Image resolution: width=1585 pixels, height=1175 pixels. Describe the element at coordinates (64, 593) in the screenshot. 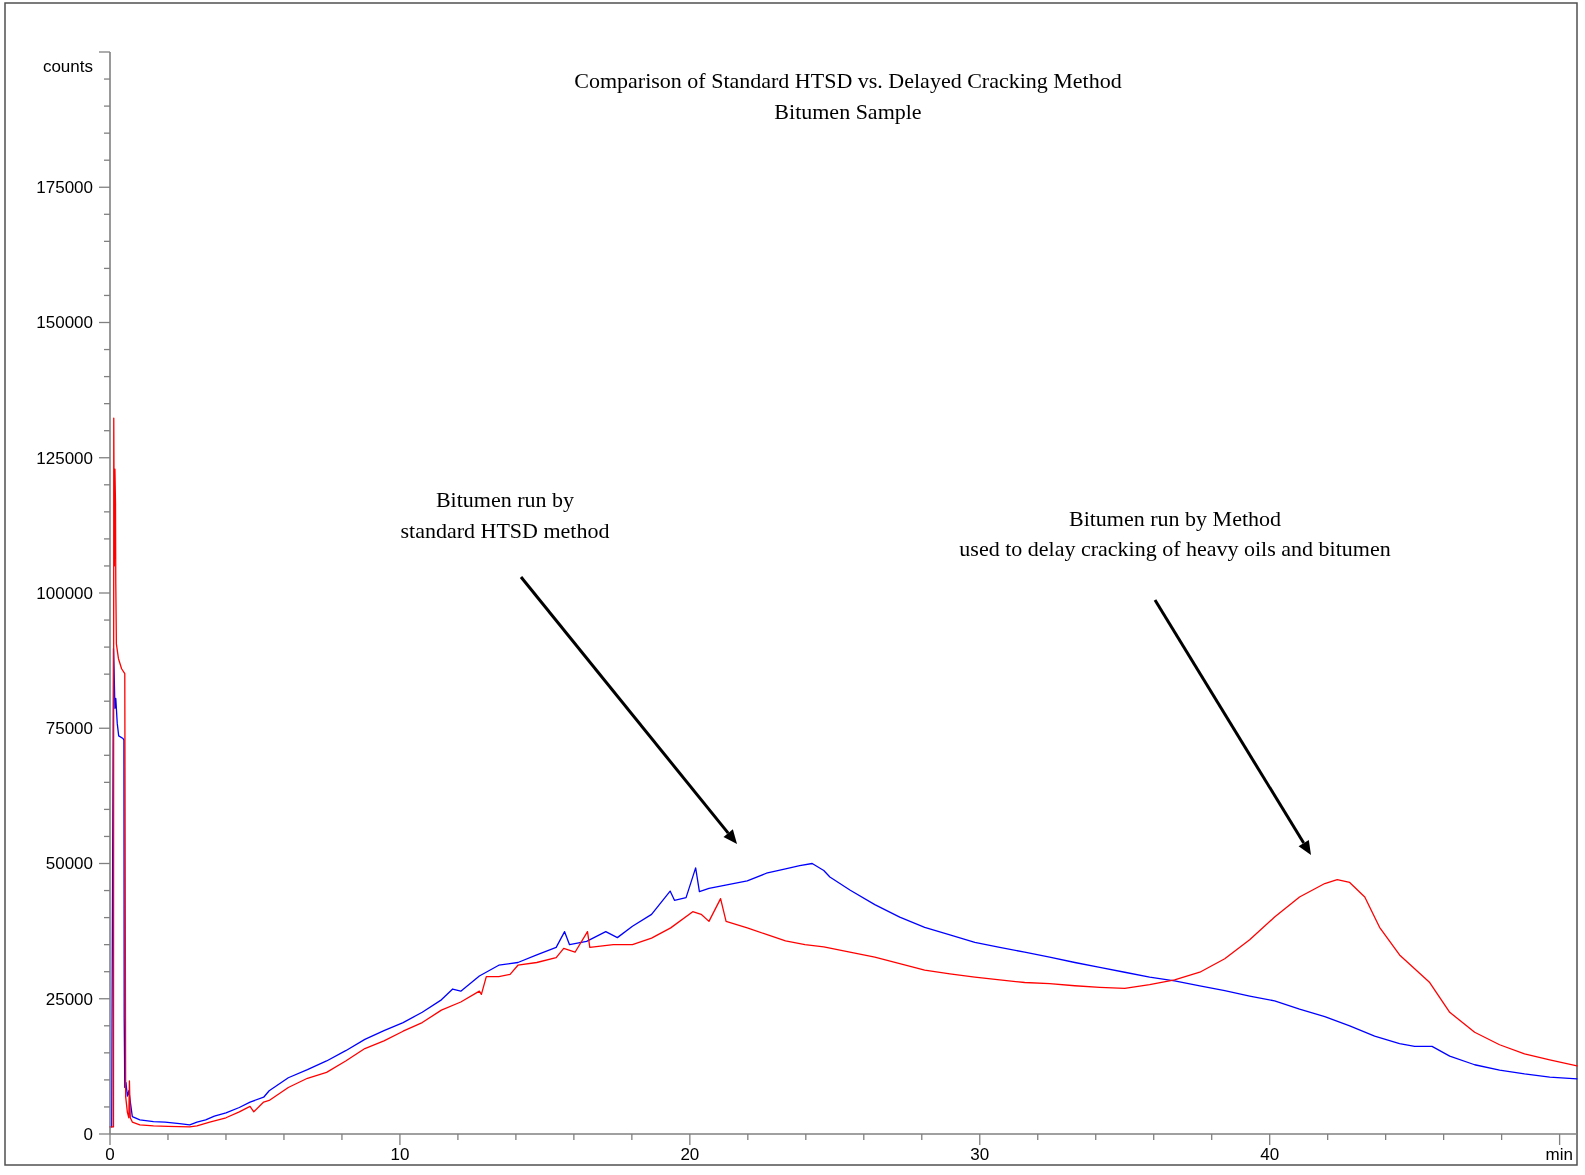

I see `y-tick-label: 100000` at that location.